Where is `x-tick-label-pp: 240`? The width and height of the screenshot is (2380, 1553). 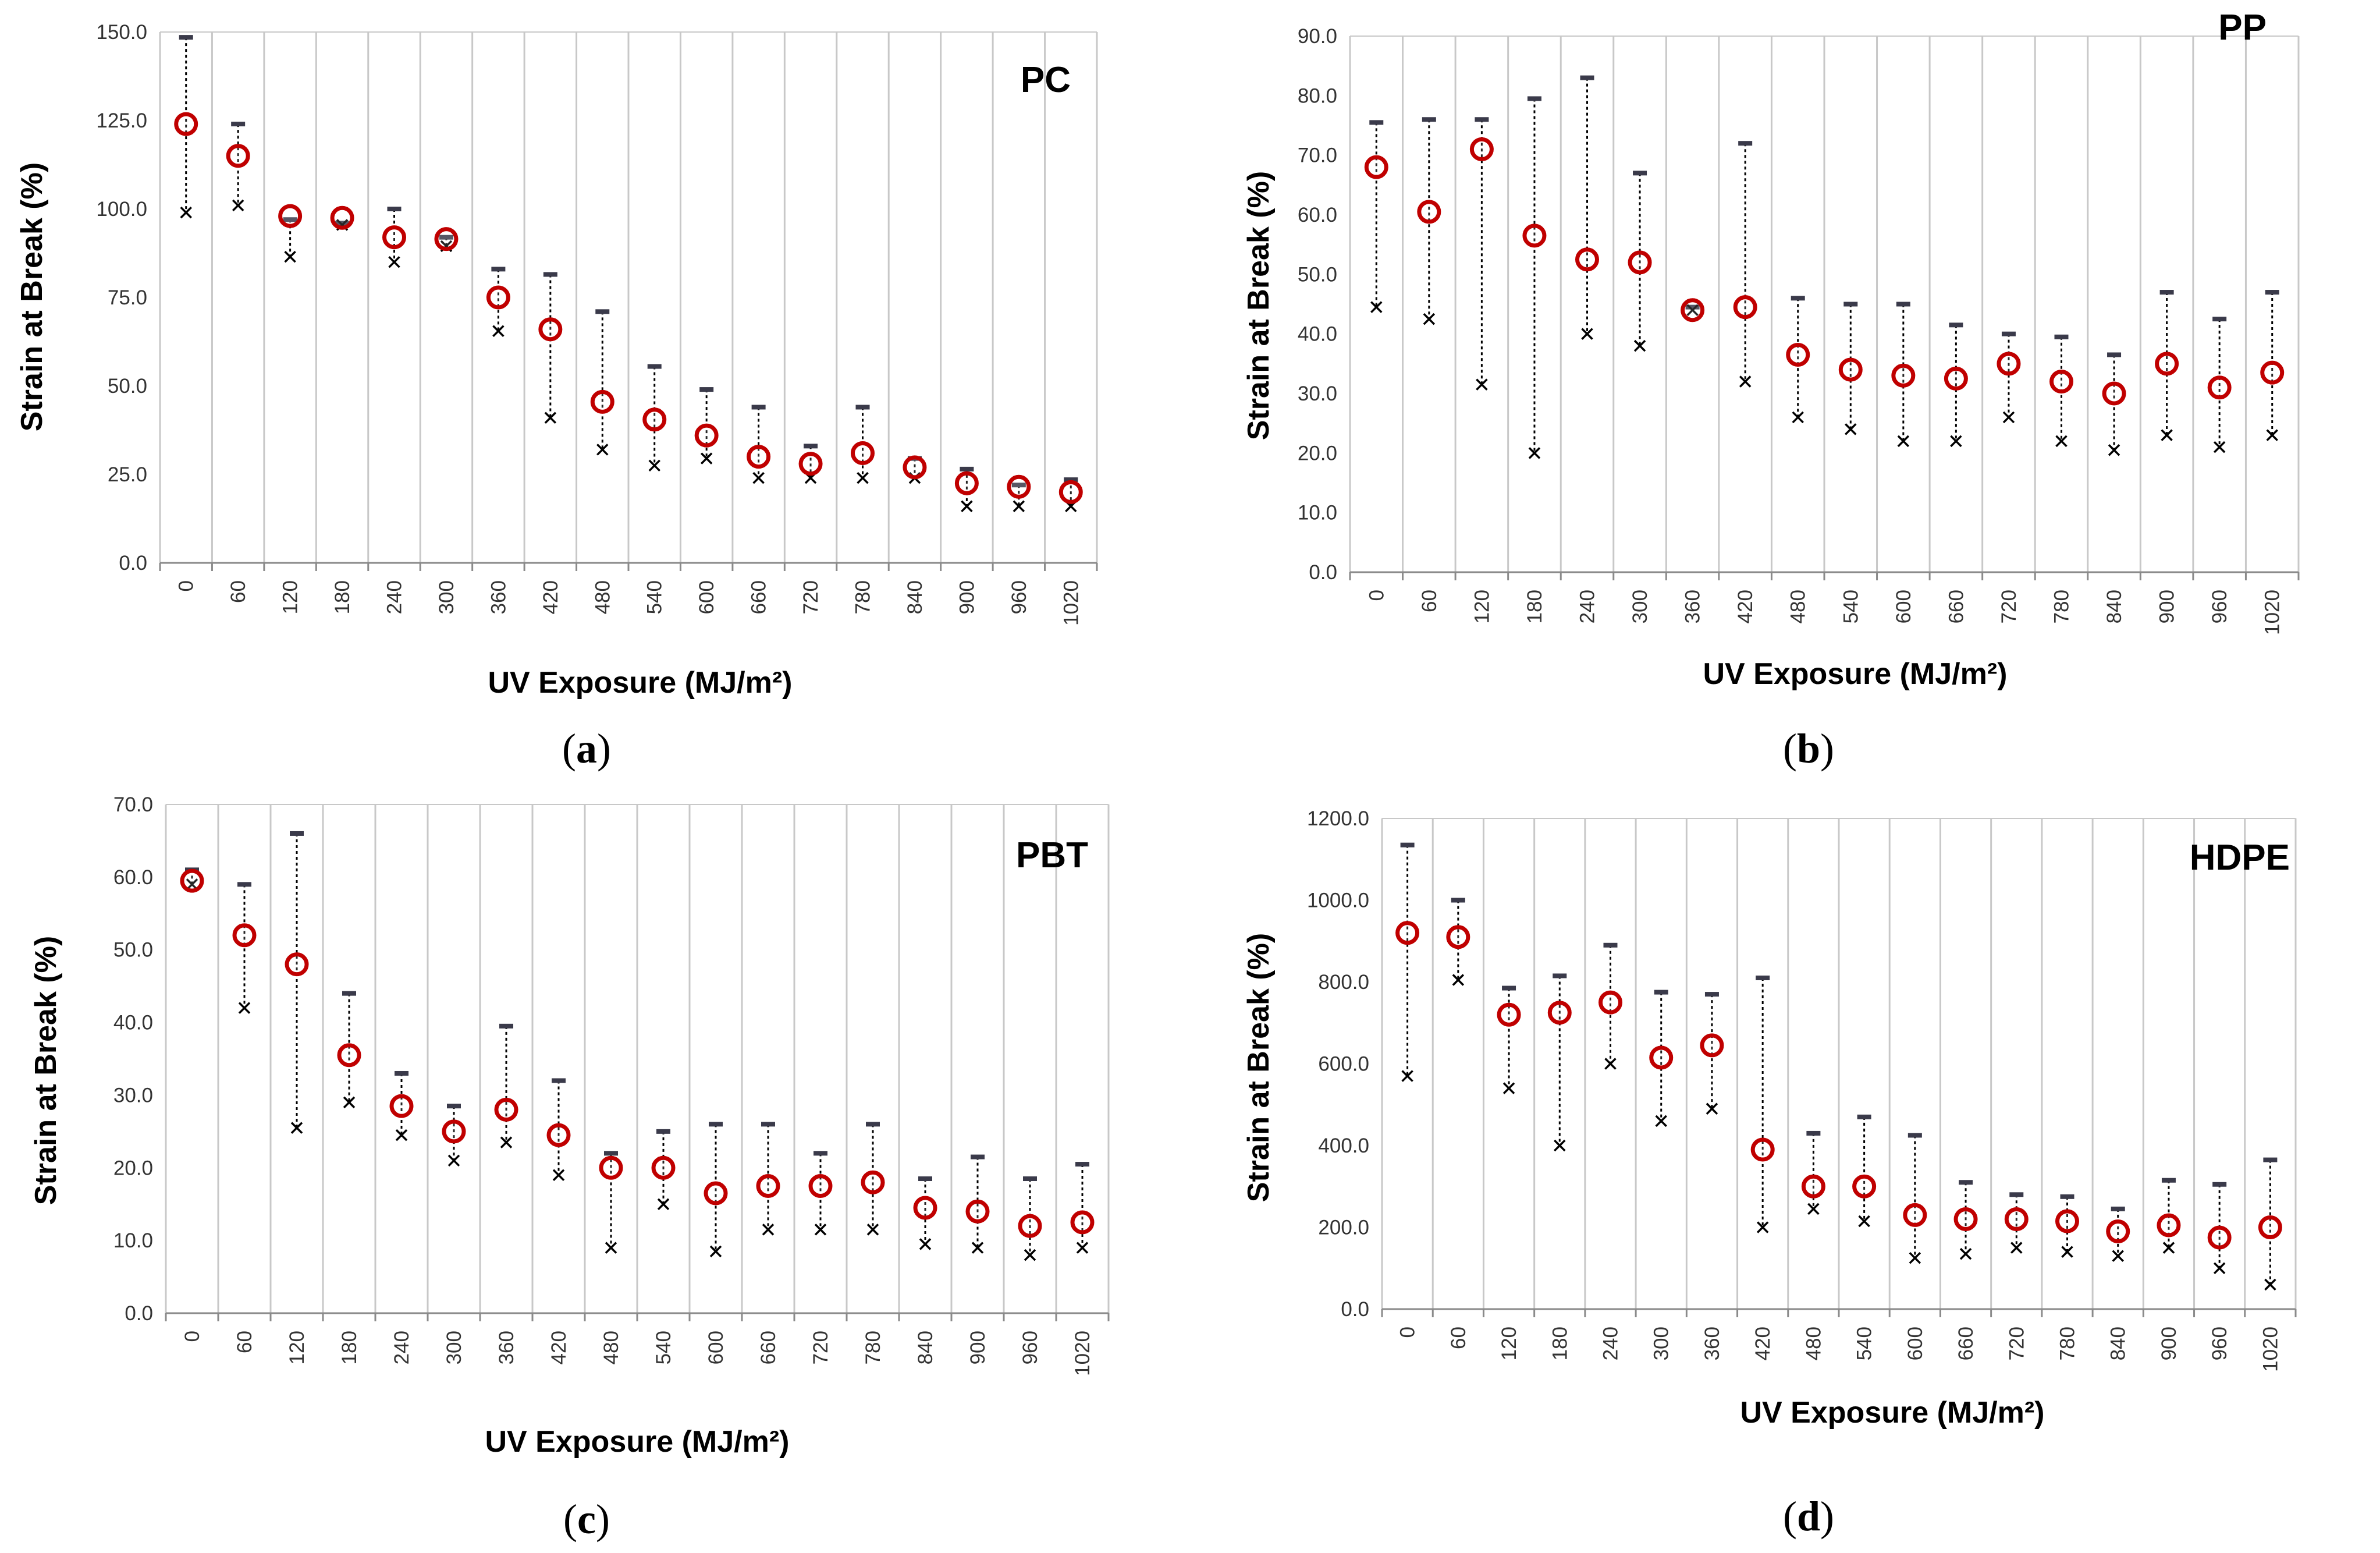
x-tick-label-pp: 240 is located at coordinates (1587, 606).